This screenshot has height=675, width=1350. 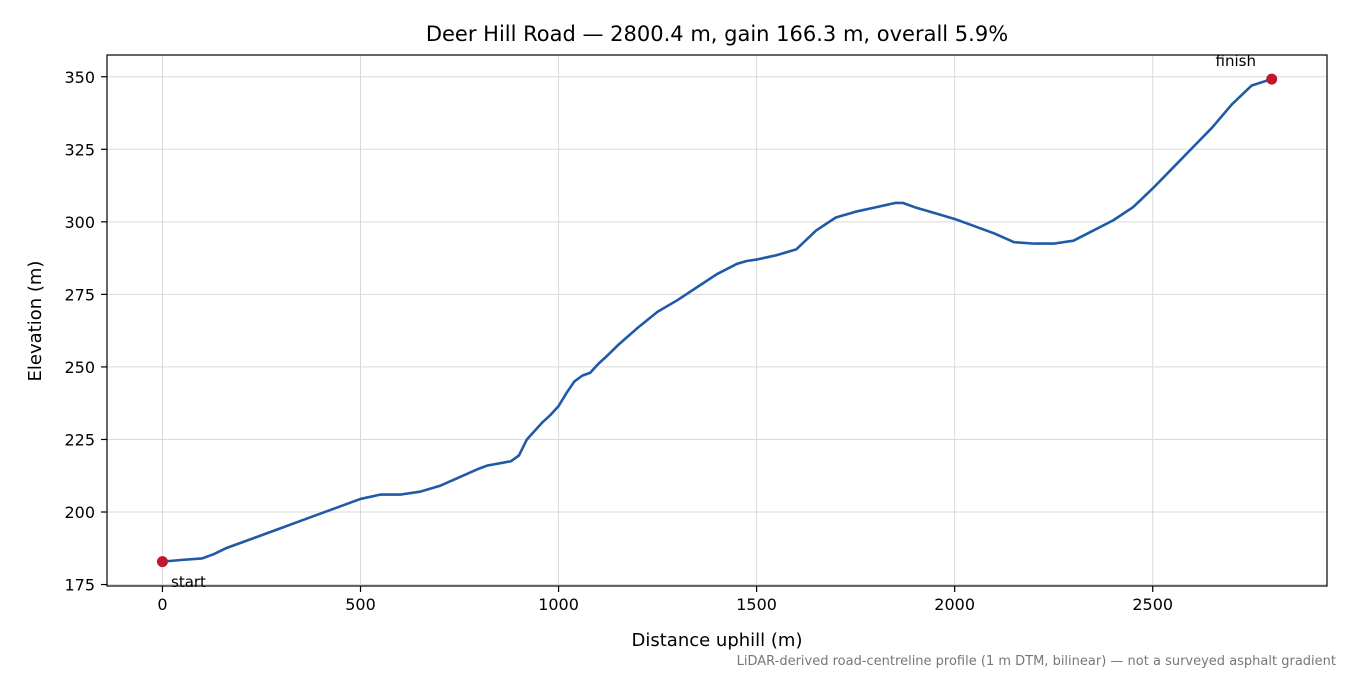 What do you see at coordinates (558, 604) in the screenshot?
I see `x-tick-label: 1000` at bounding box center [558, 604].